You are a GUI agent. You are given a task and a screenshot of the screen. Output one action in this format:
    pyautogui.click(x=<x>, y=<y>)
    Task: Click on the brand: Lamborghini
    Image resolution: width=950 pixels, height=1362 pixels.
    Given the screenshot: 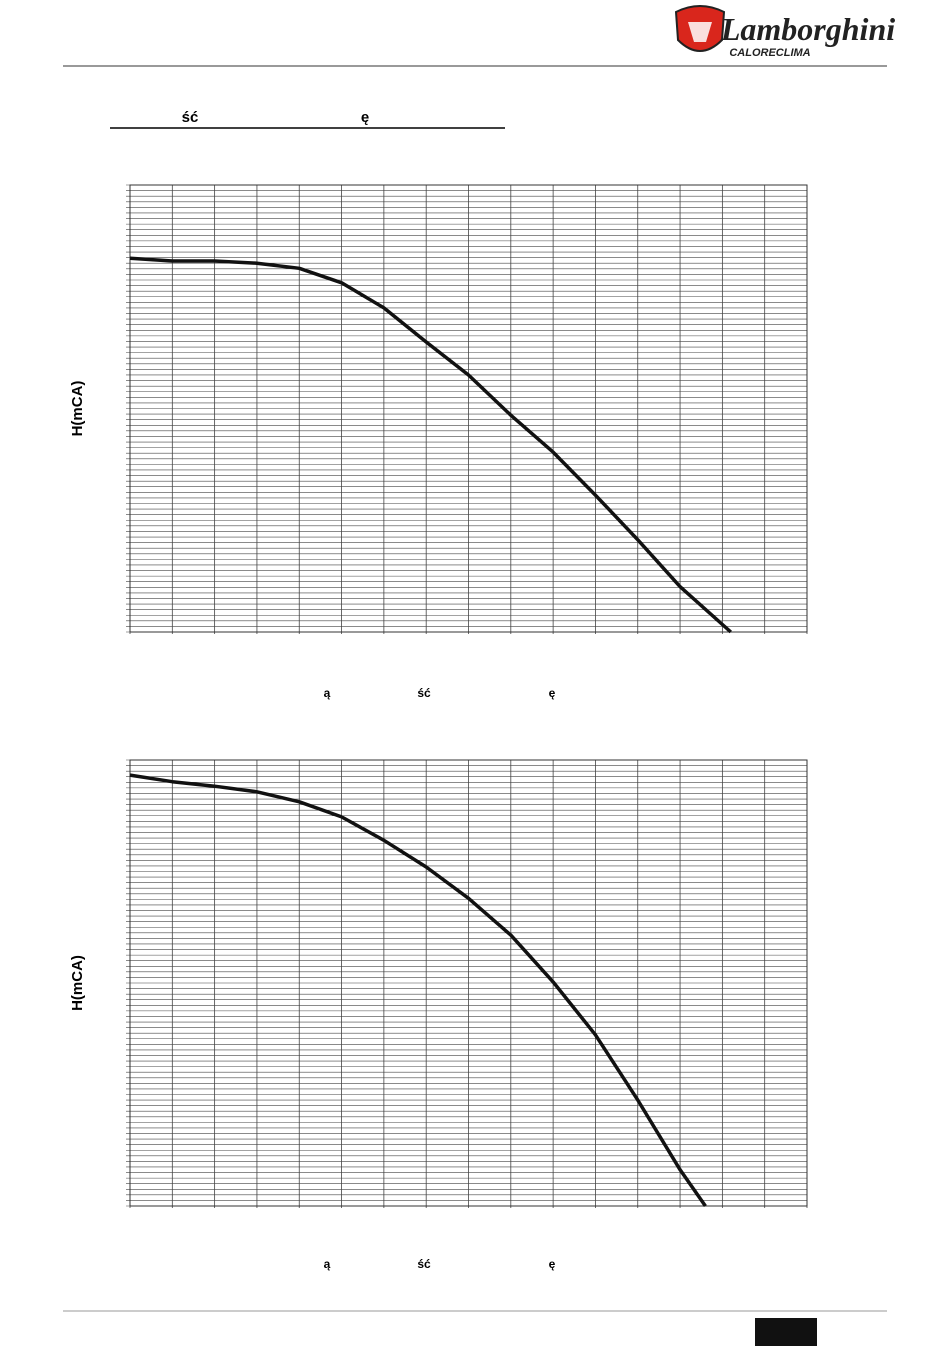 What is the action you would take?
    pyautogui.click(x=807, y=29)
    